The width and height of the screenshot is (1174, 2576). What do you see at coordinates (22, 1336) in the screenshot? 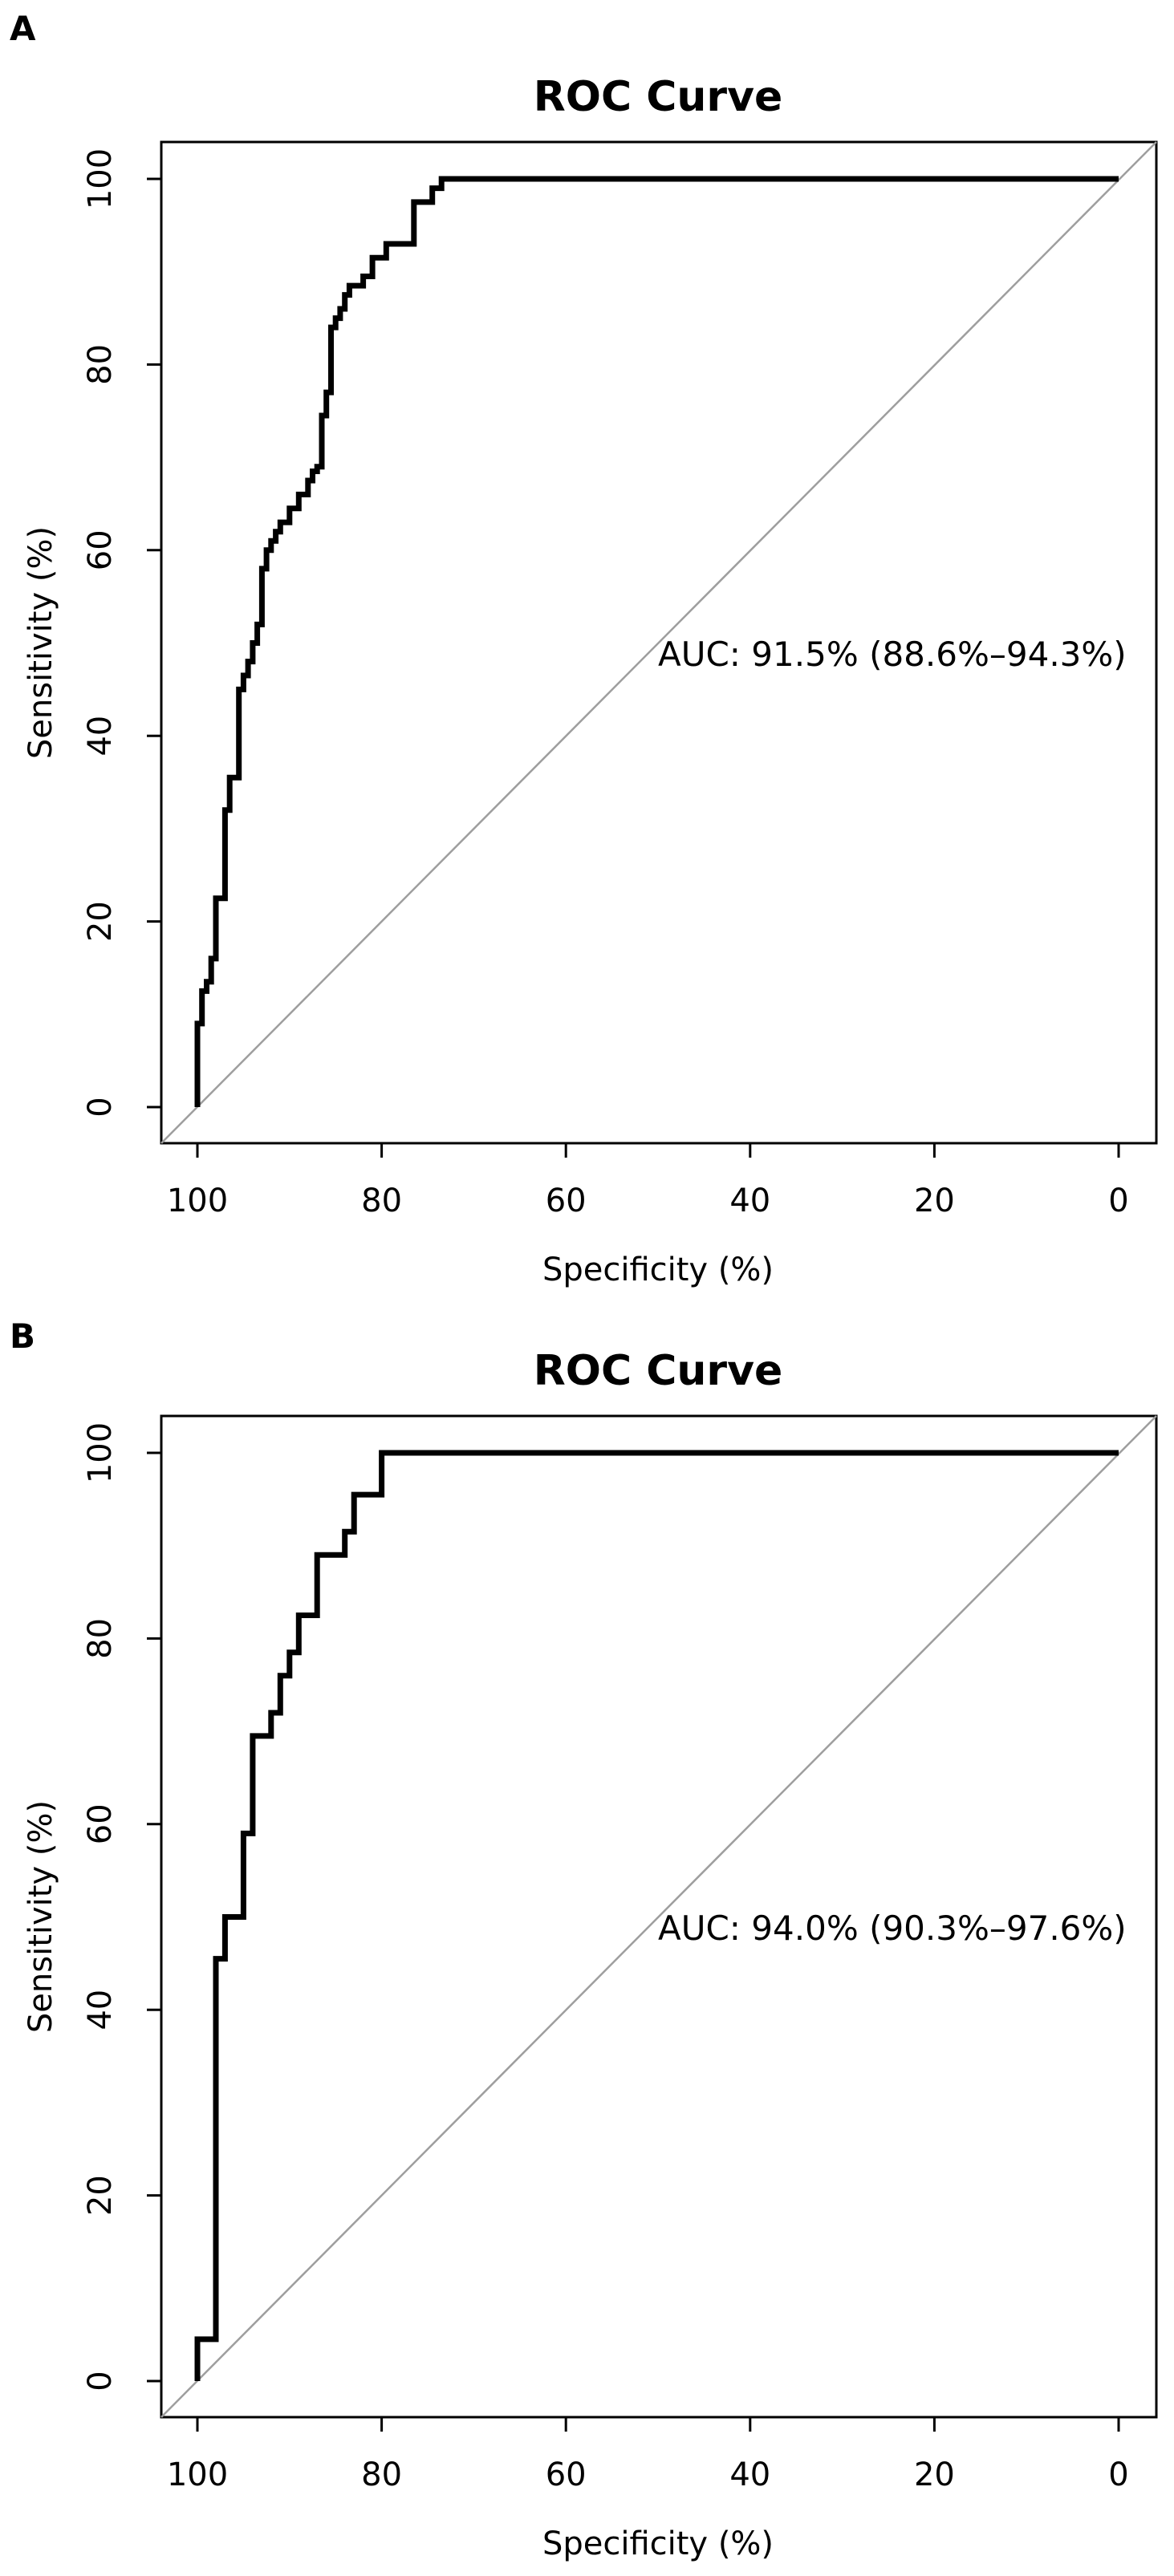
I see `panel-letter-b: B` at bounding box center [22, 1336].